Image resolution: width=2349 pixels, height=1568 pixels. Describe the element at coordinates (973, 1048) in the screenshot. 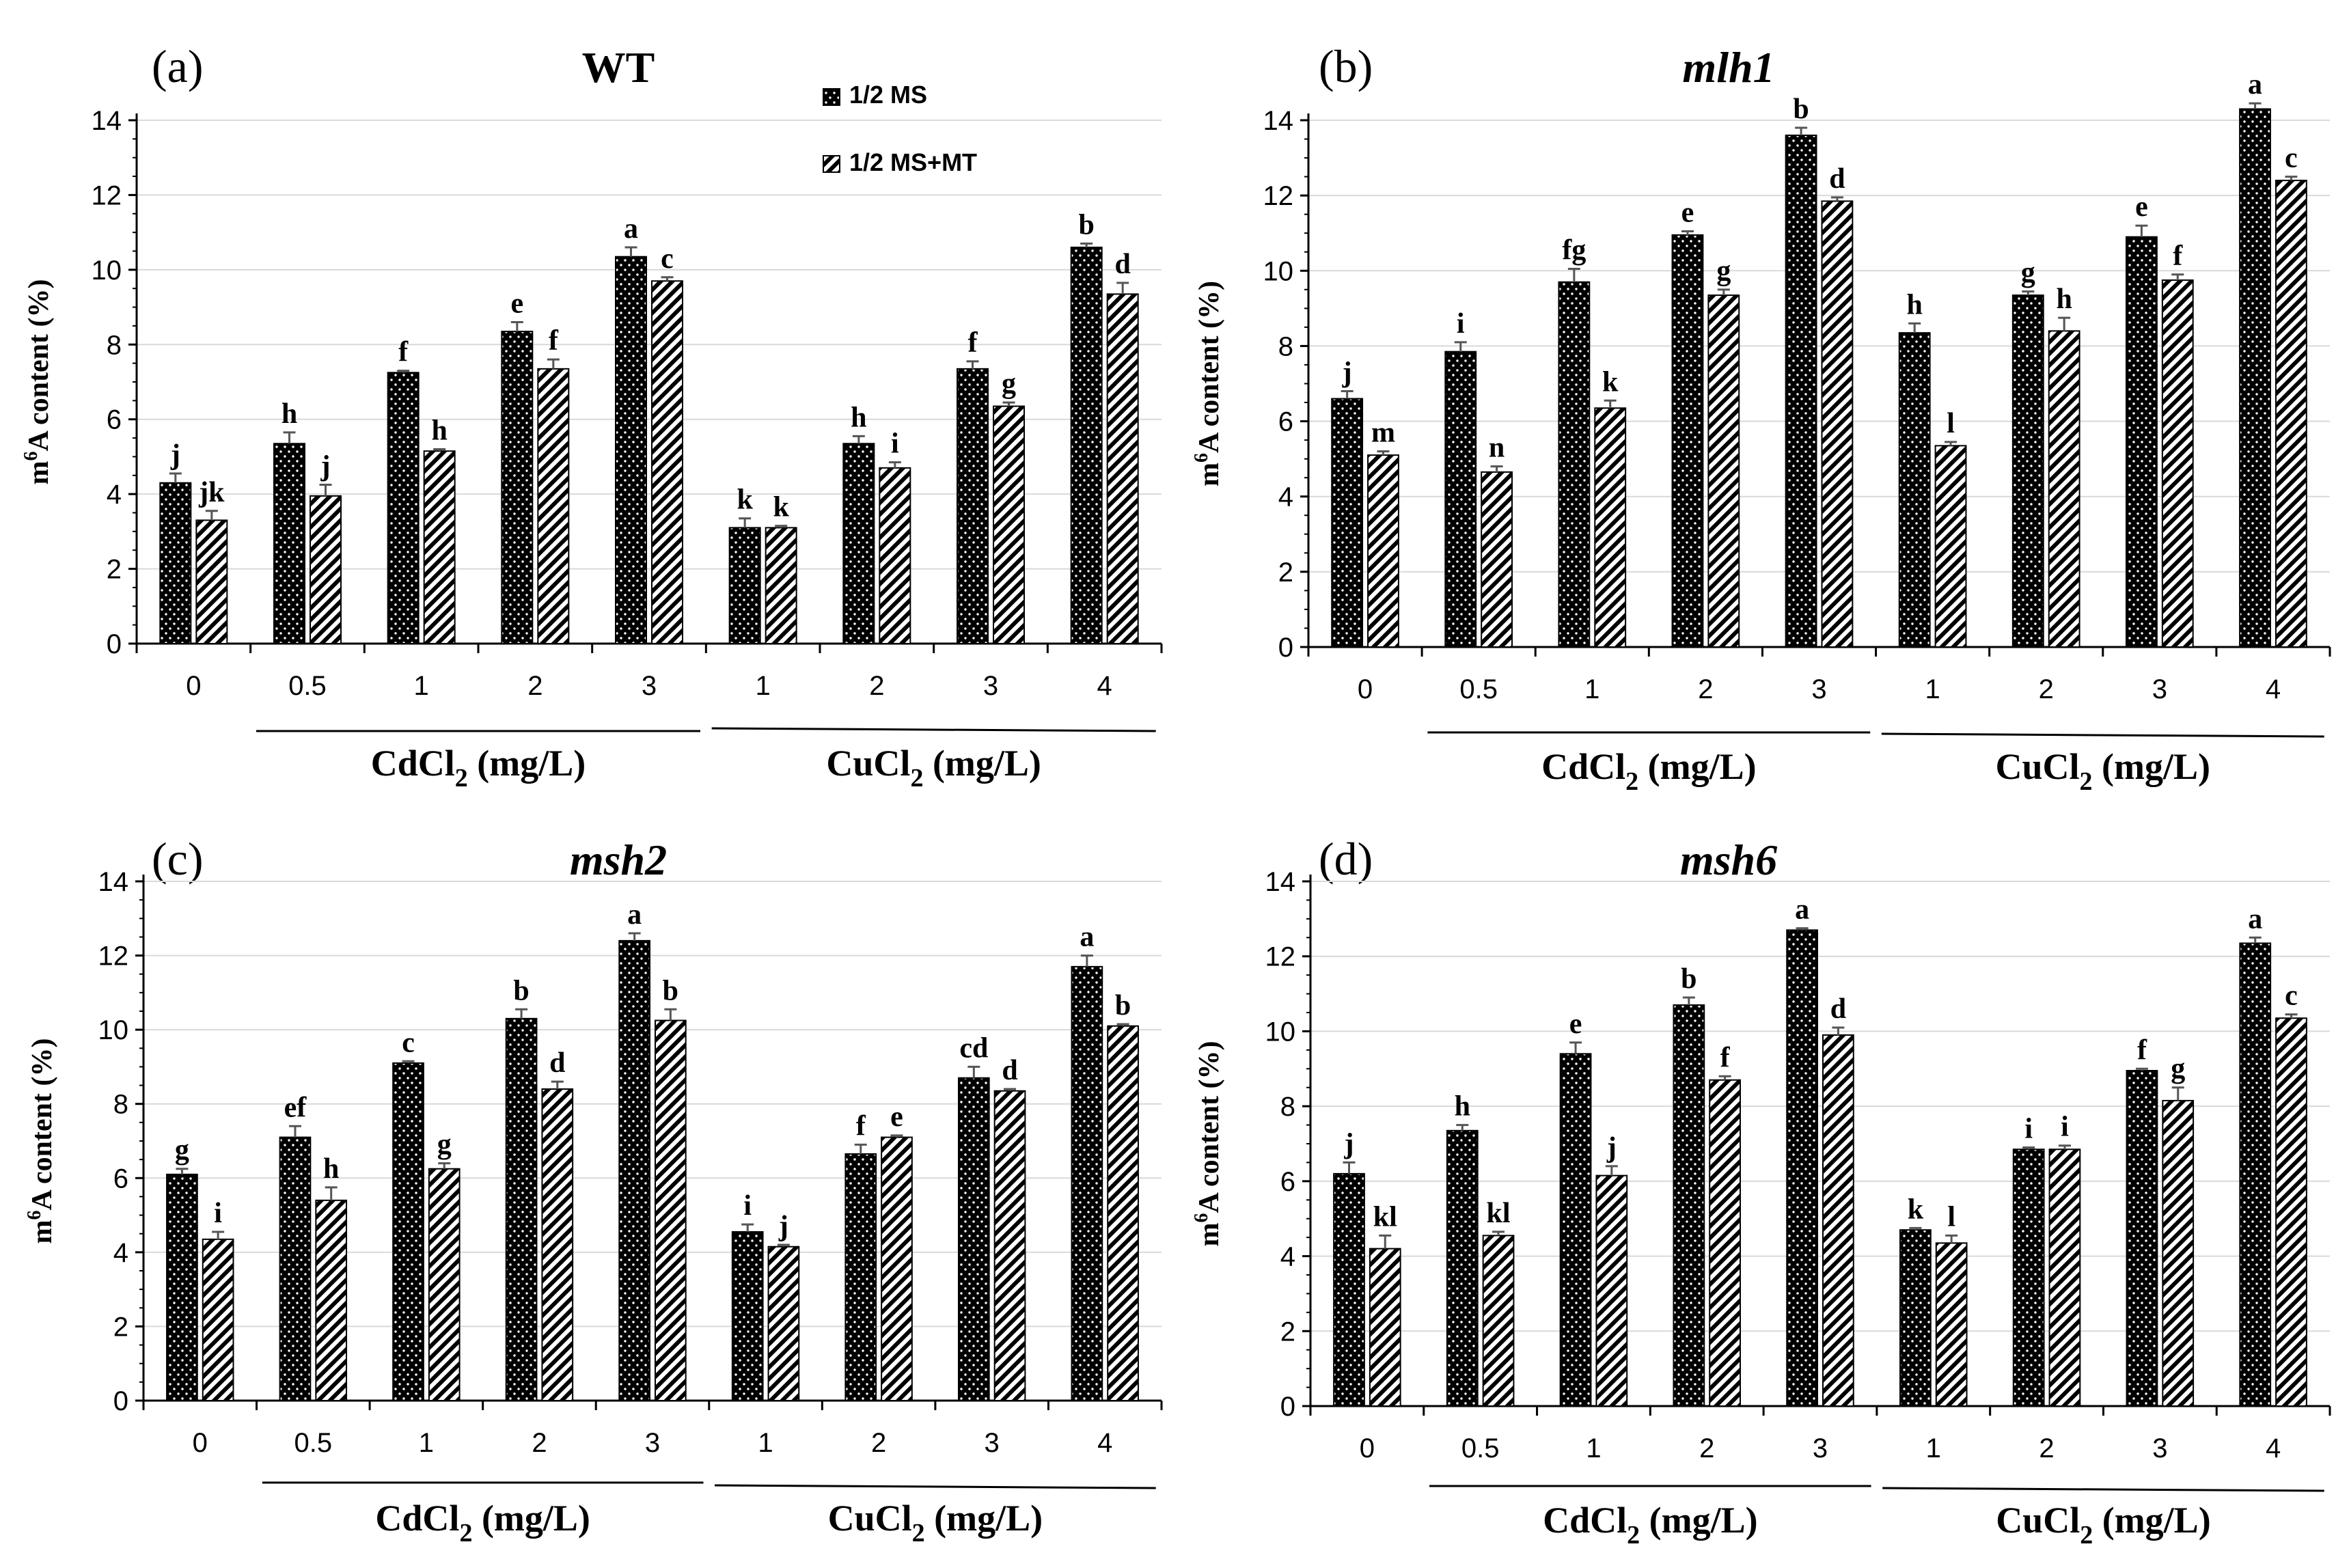

I see `significance-letter: cd` at that location.